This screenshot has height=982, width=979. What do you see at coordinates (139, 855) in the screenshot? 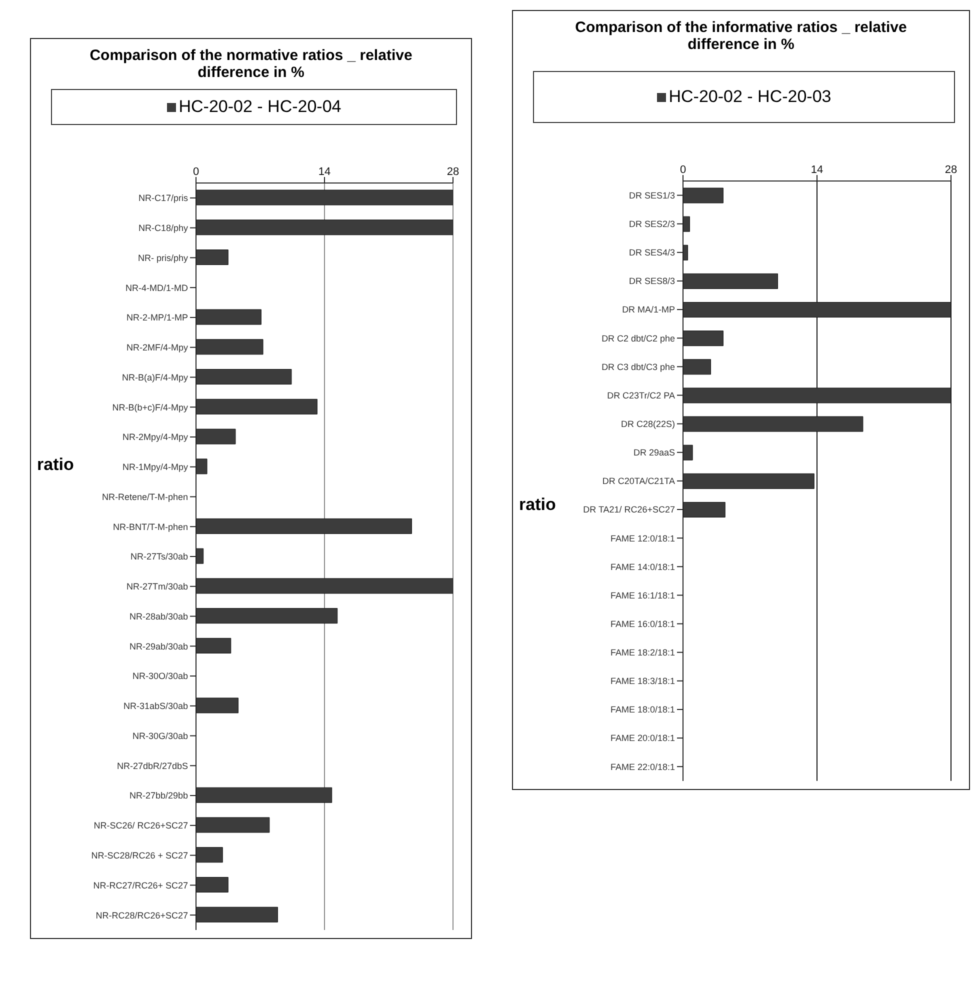
I see `y-tick-label: NR-SC28/RC26 + SC27` at bounding box center [139, 855].